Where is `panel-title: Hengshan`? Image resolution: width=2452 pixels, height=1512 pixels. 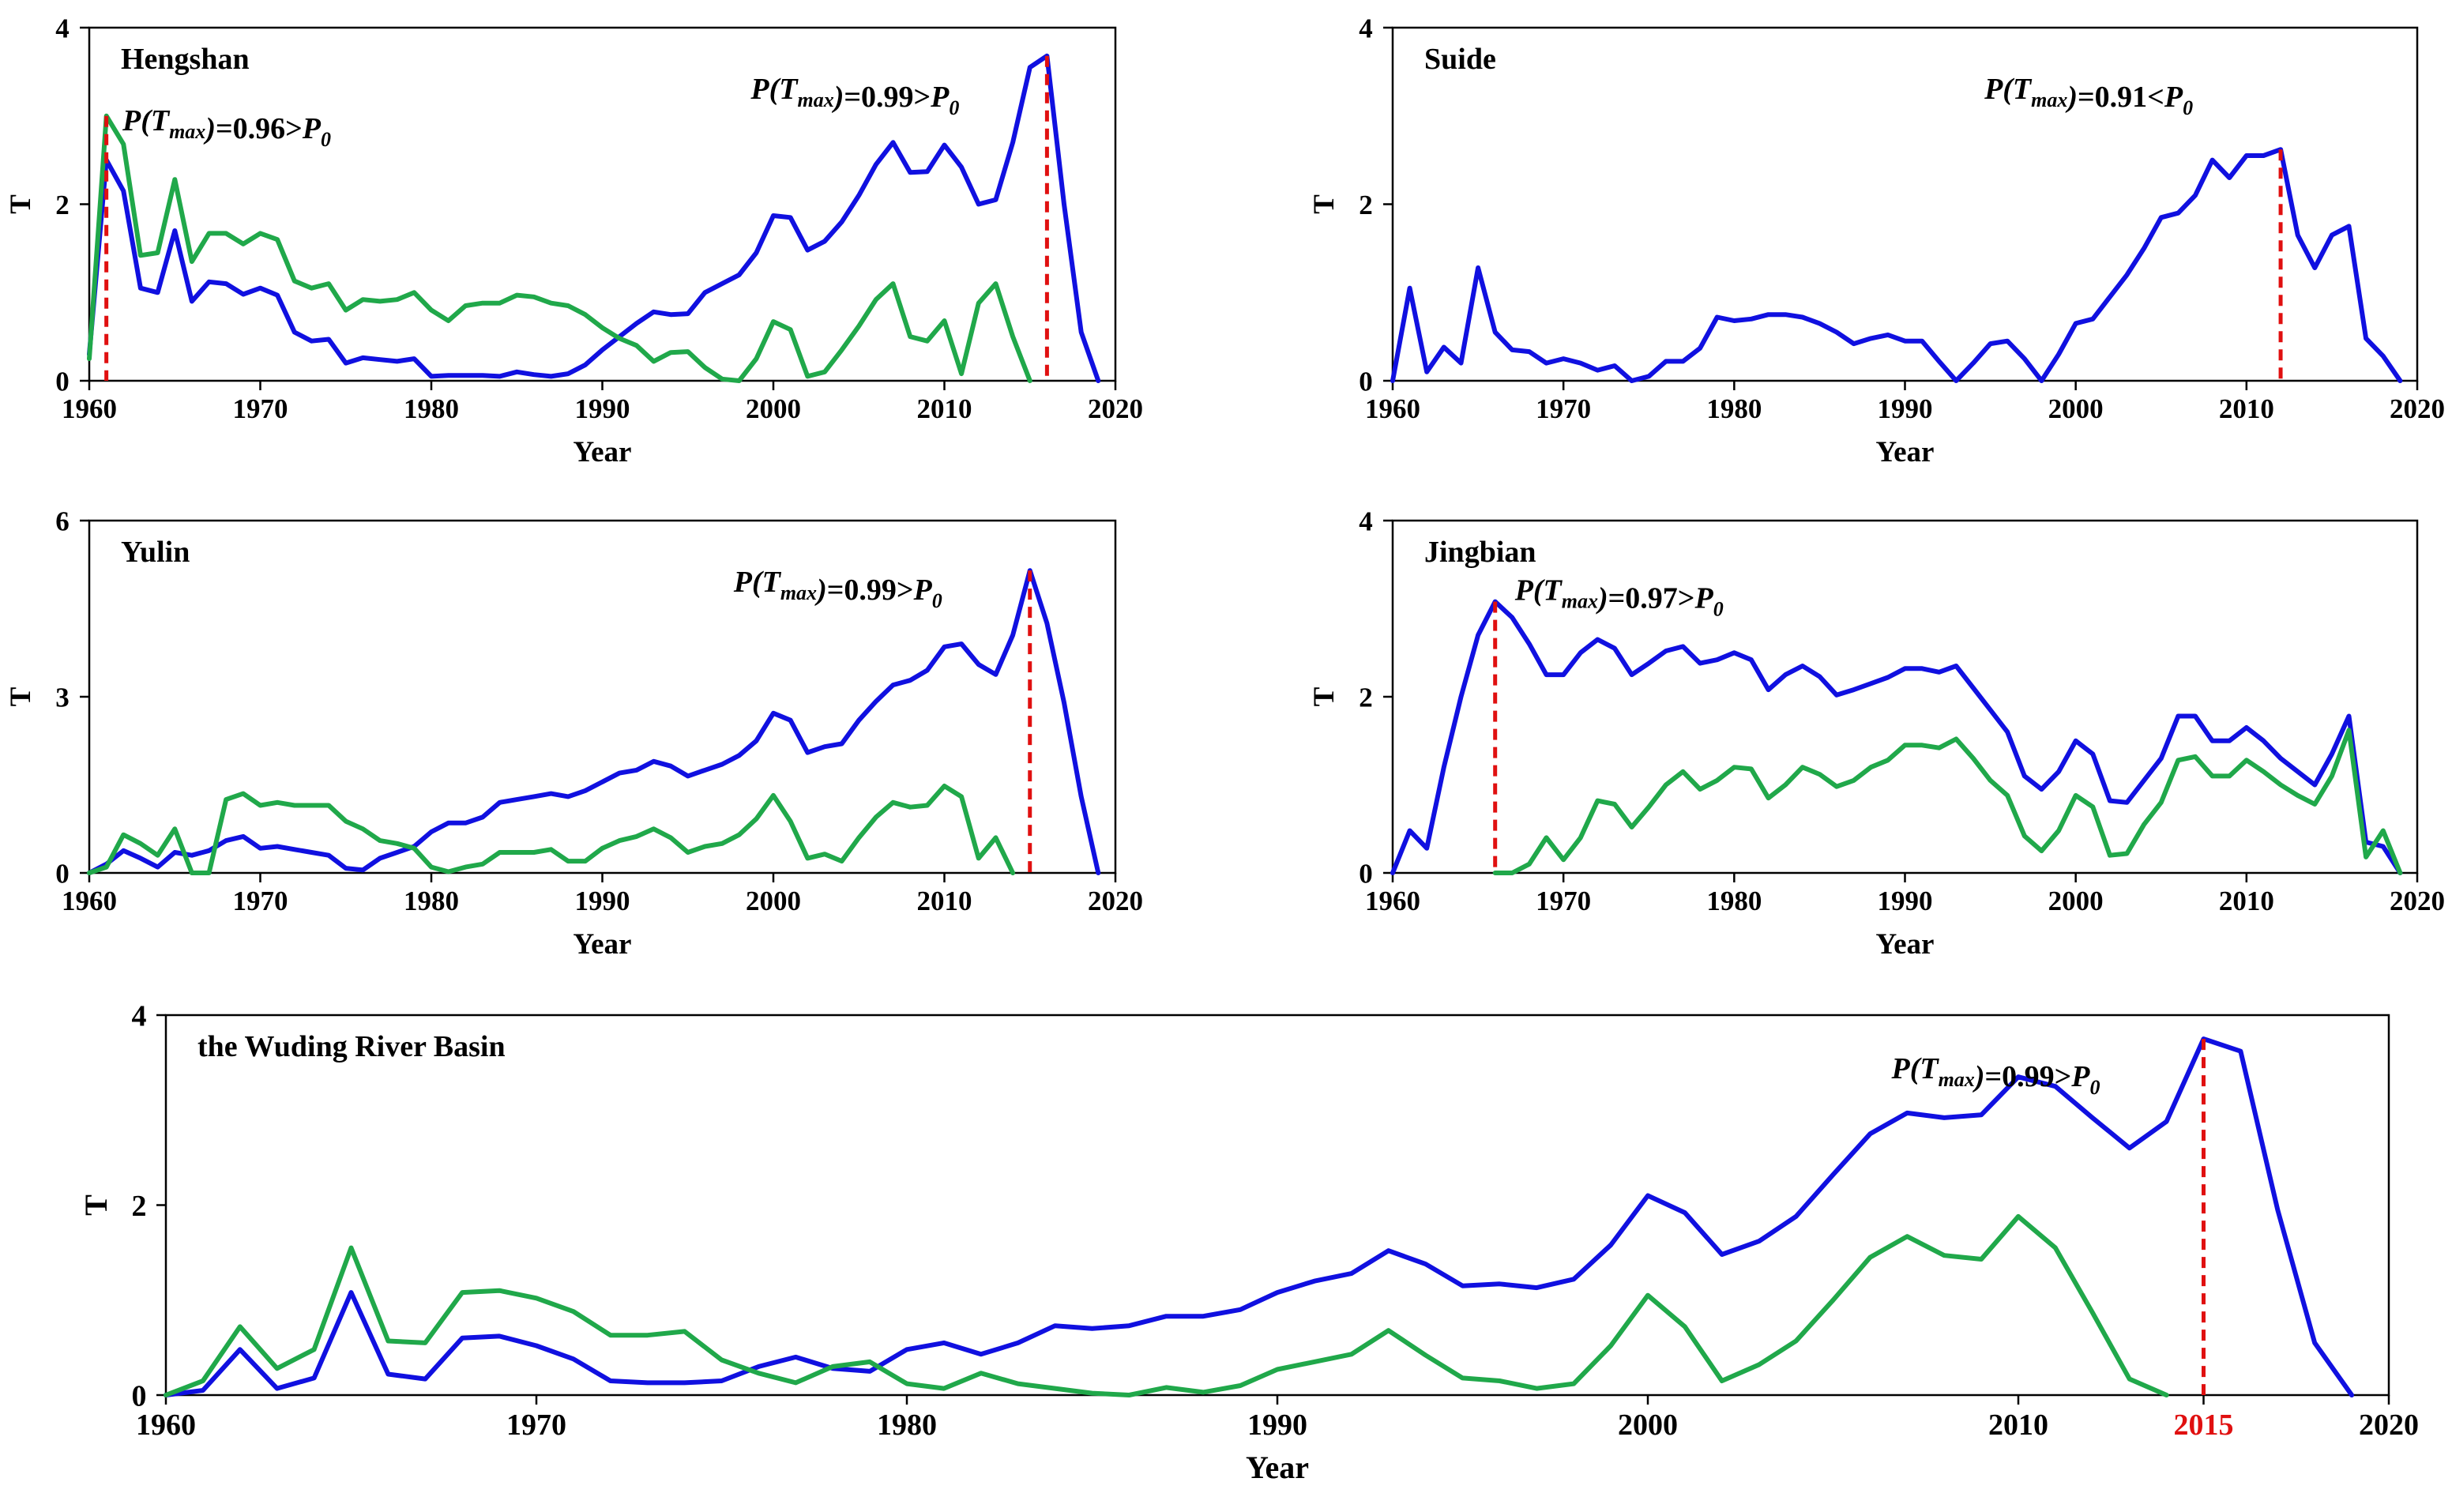 panel-title: Hengshan is located at coordinates (185, 59).